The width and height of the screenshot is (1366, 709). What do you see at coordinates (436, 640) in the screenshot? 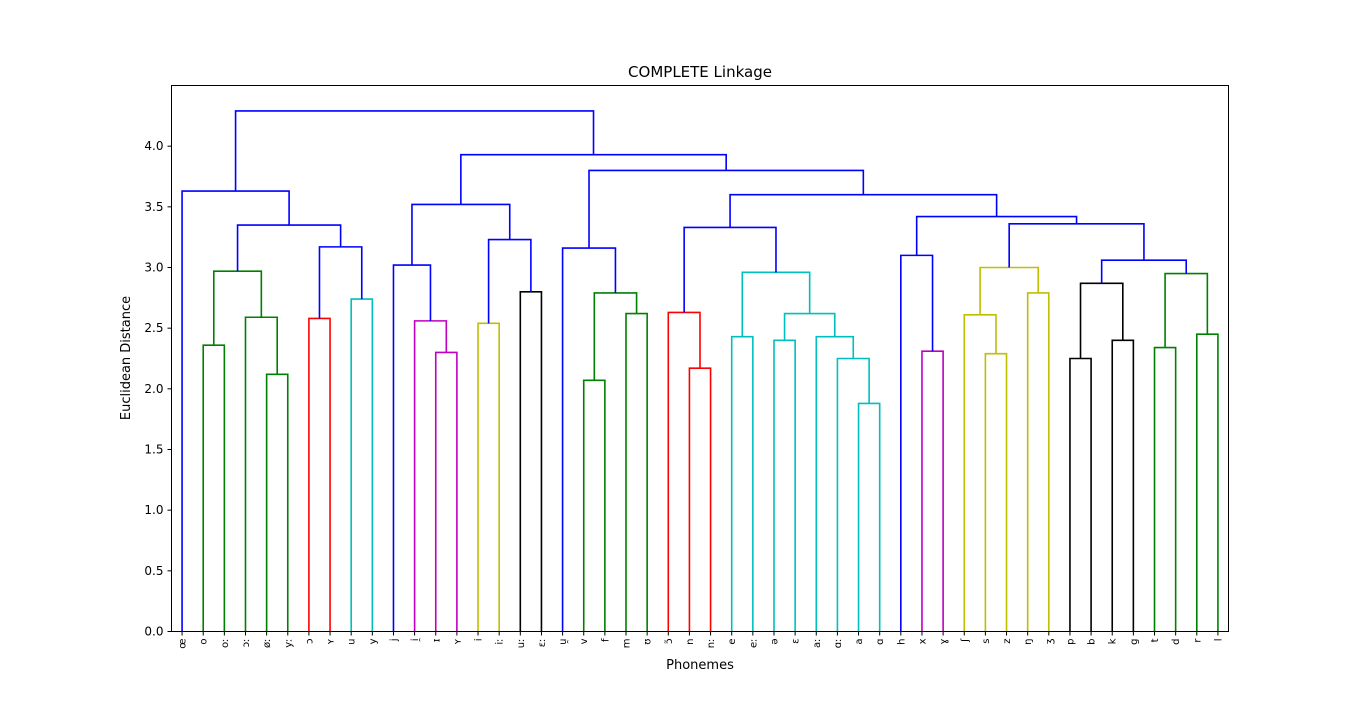
I see `leaf-label: ɪ` at bounding box center [436, 640].